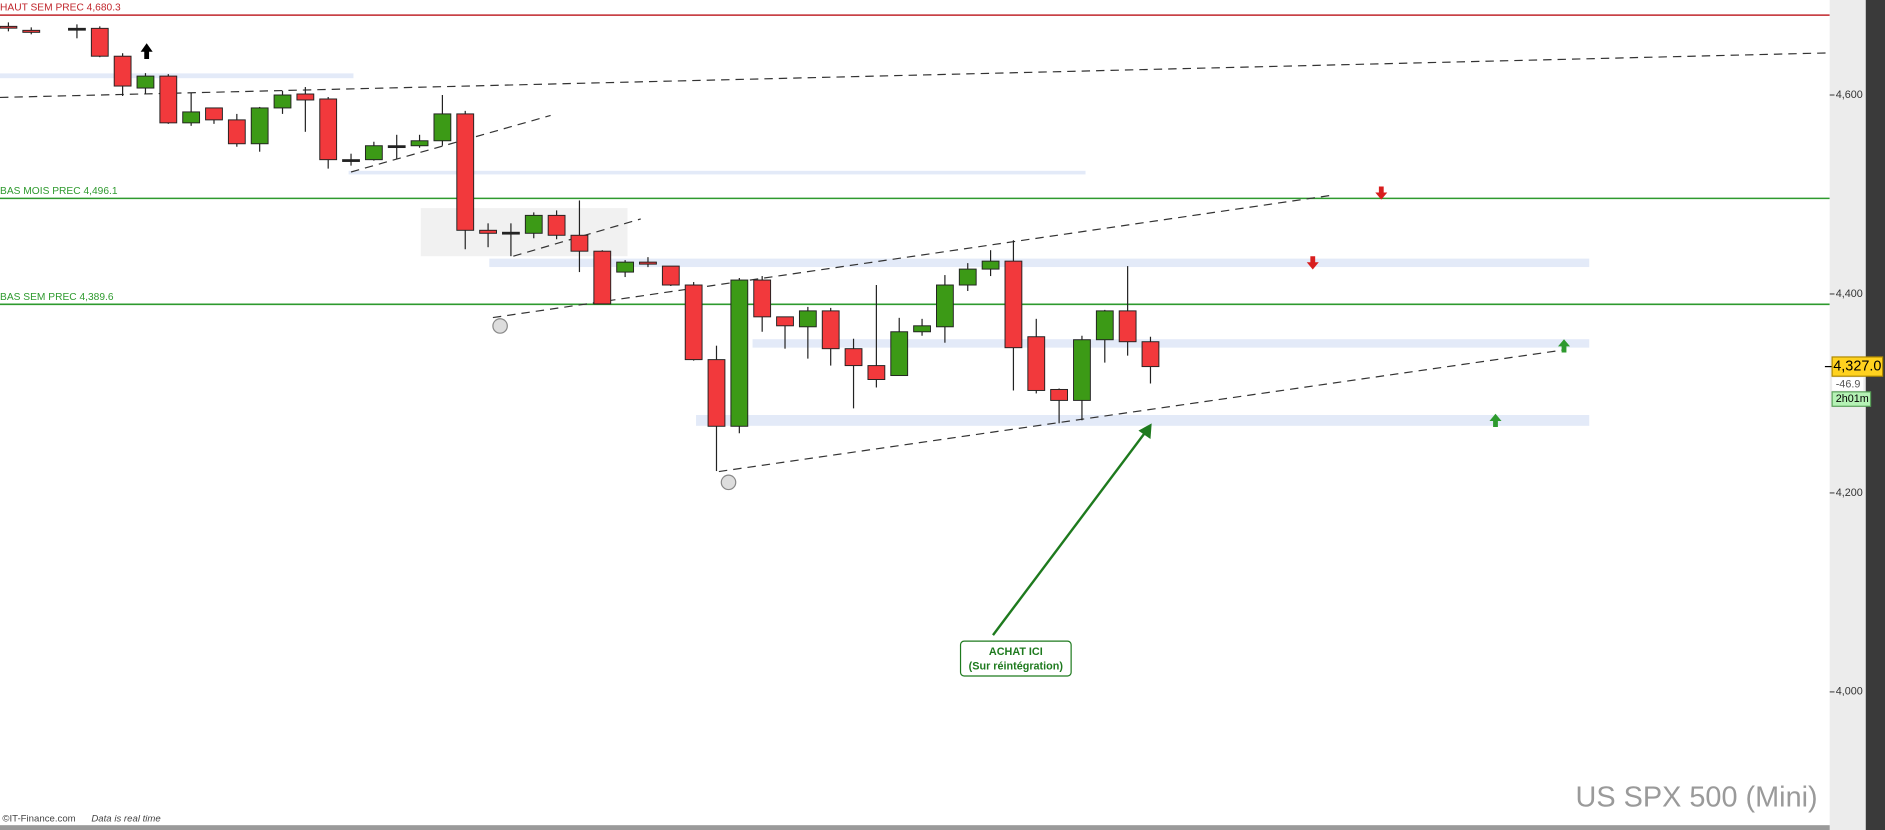  I want to click on timer-box, so click(1851, 399).